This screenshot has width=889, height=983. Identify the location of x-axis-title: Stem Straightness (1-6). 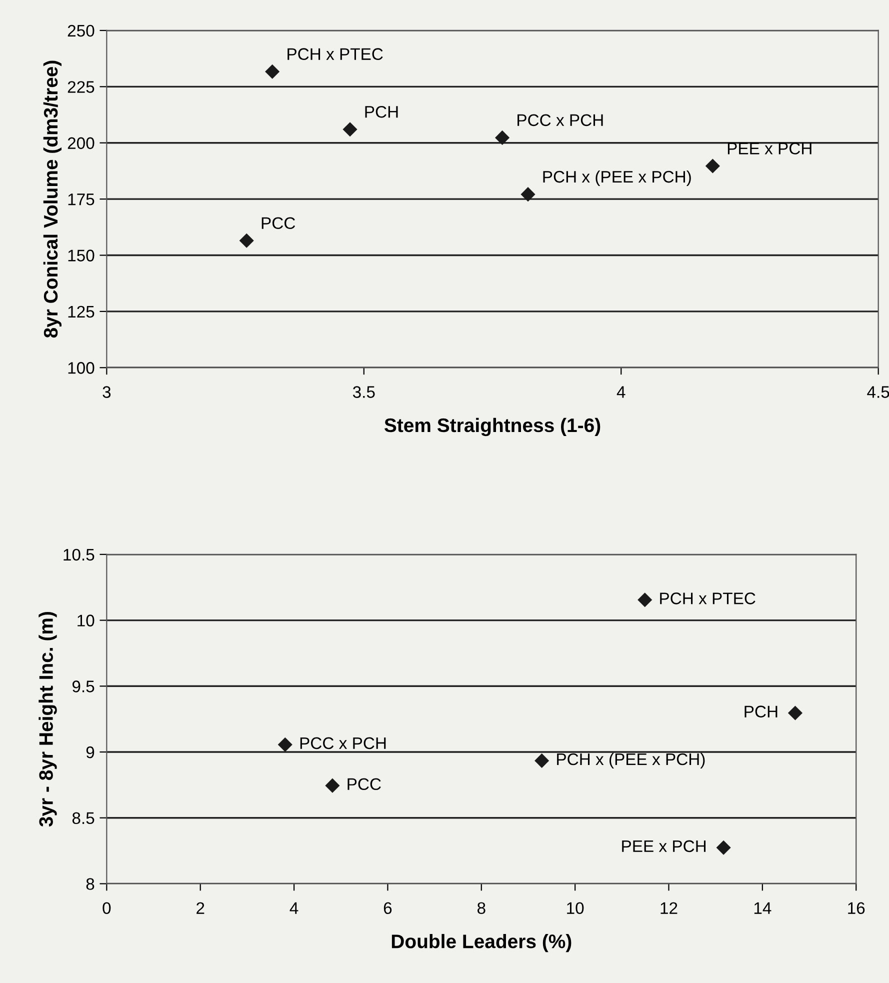
(492, 427).